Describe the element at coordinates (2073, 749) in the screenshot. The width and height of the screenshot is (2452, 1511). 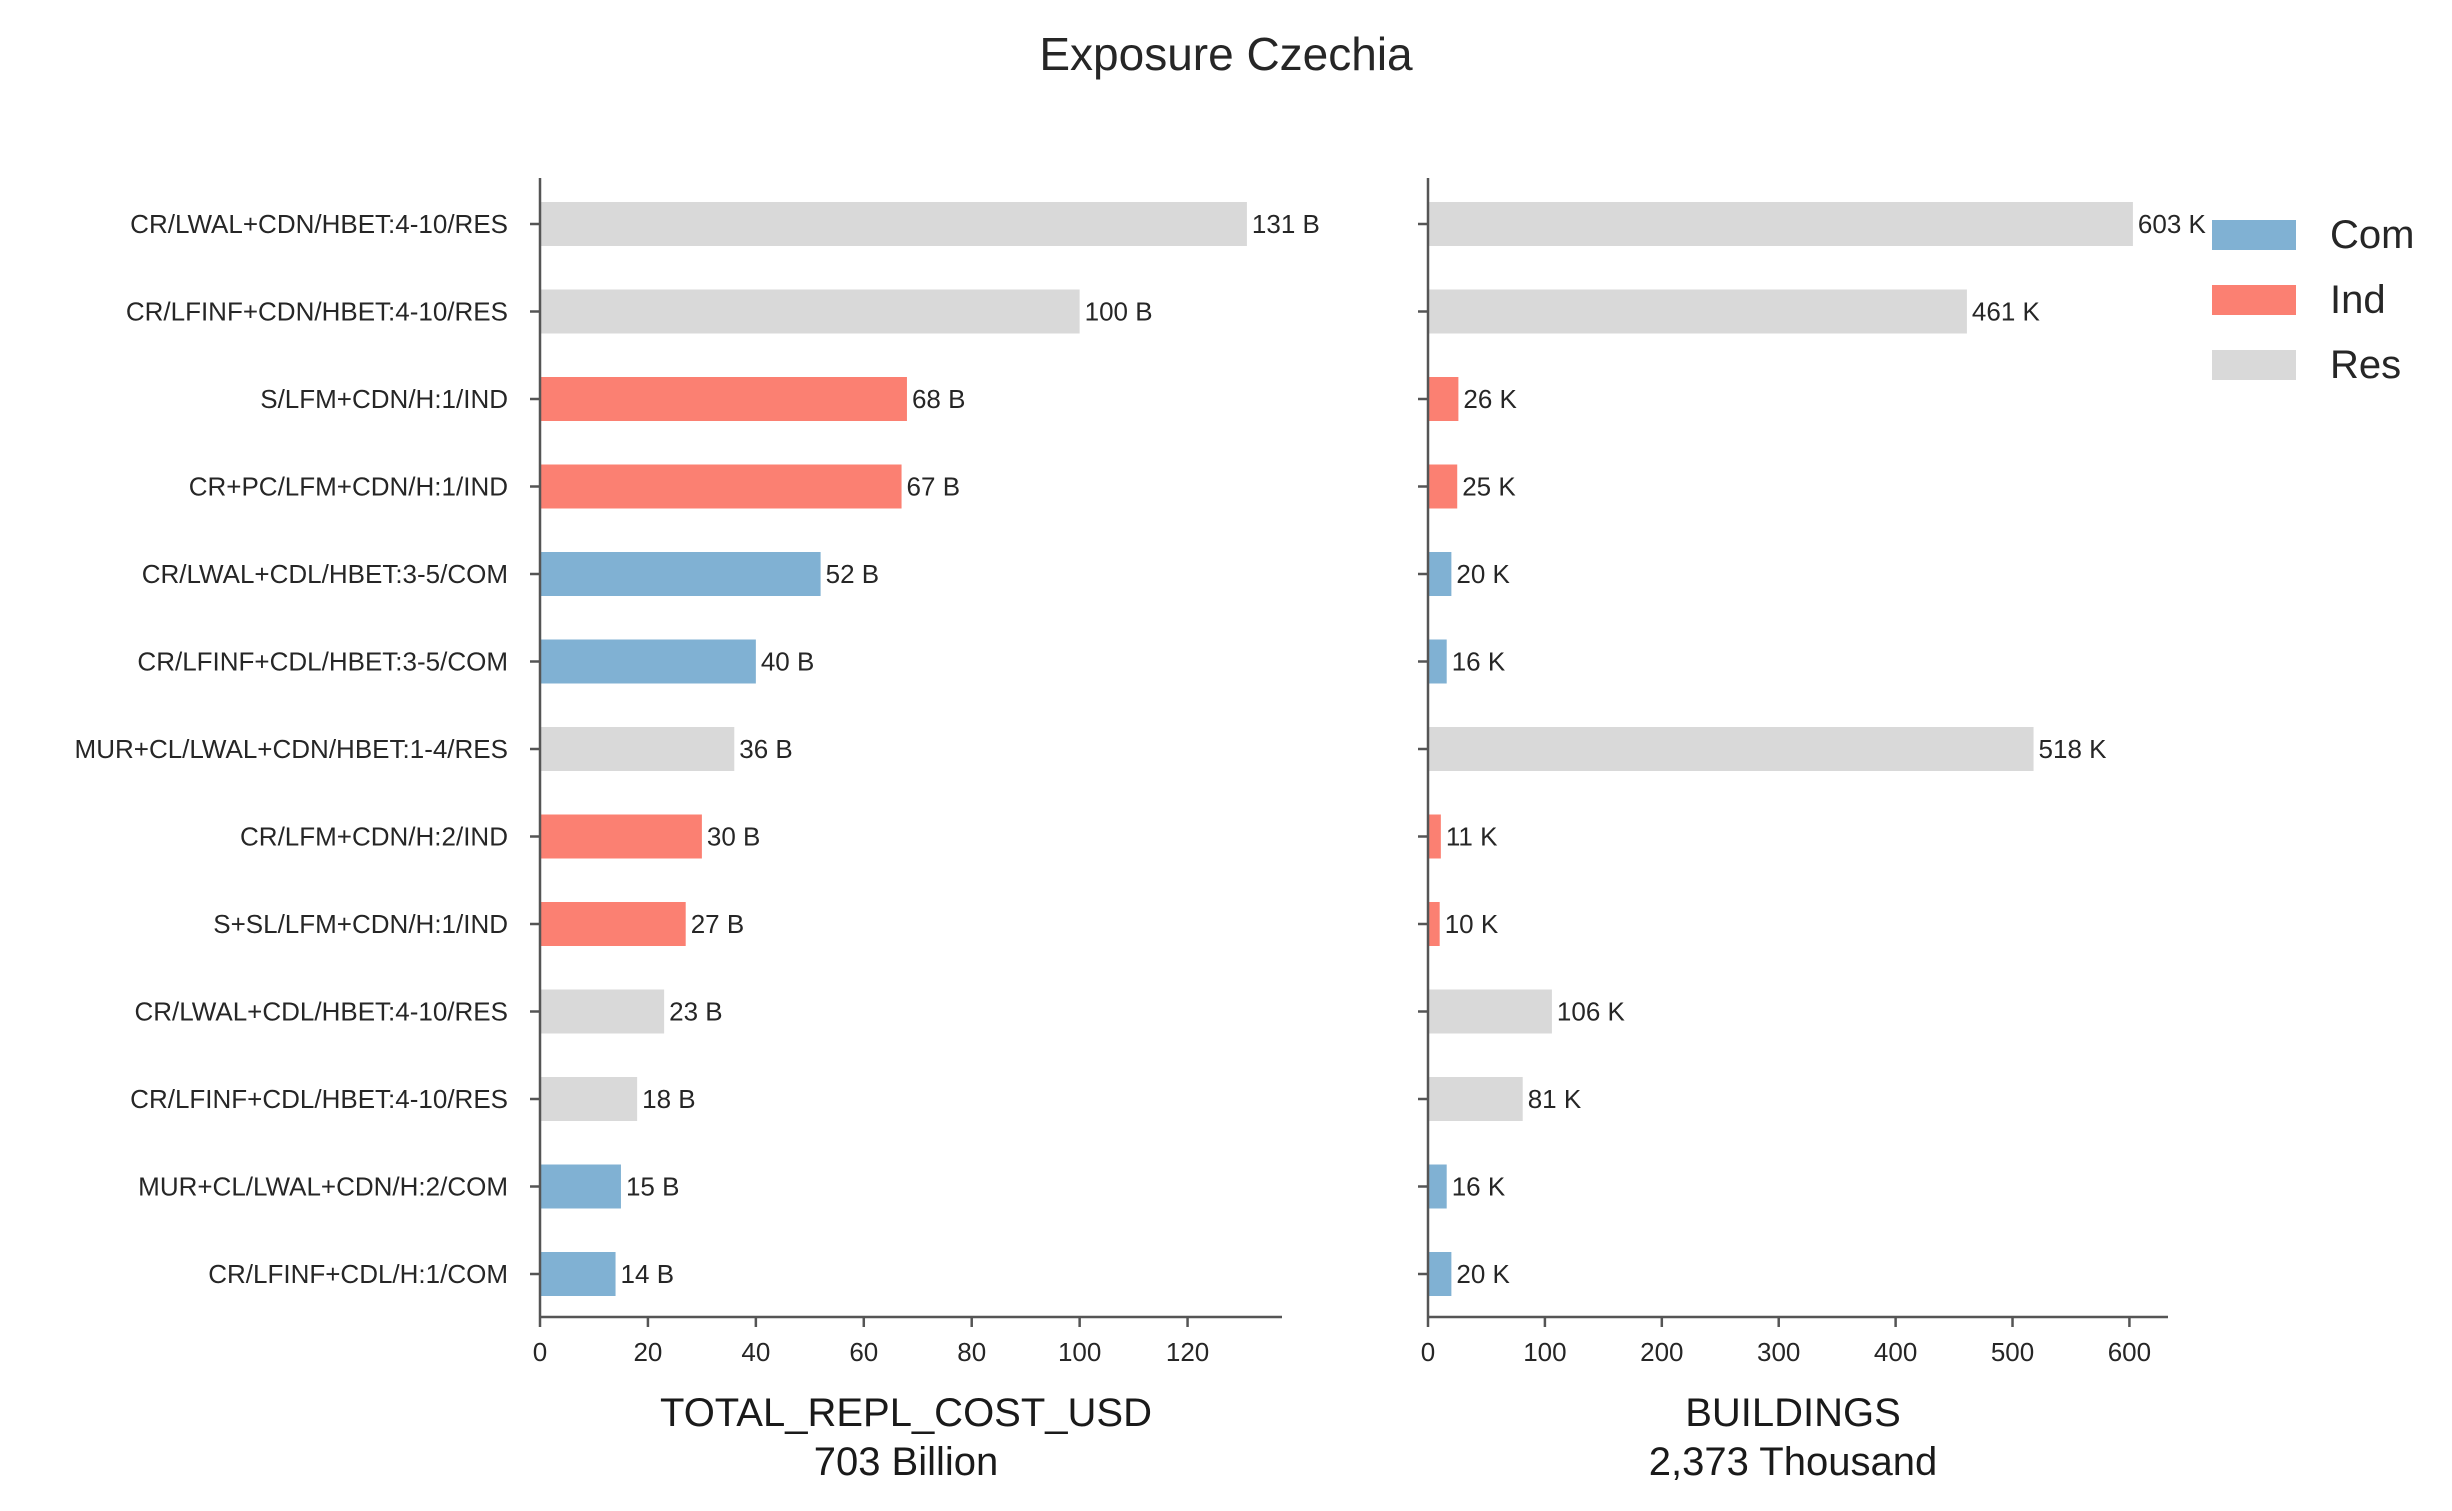
I see `bar-value-label: 518 K` at that location.